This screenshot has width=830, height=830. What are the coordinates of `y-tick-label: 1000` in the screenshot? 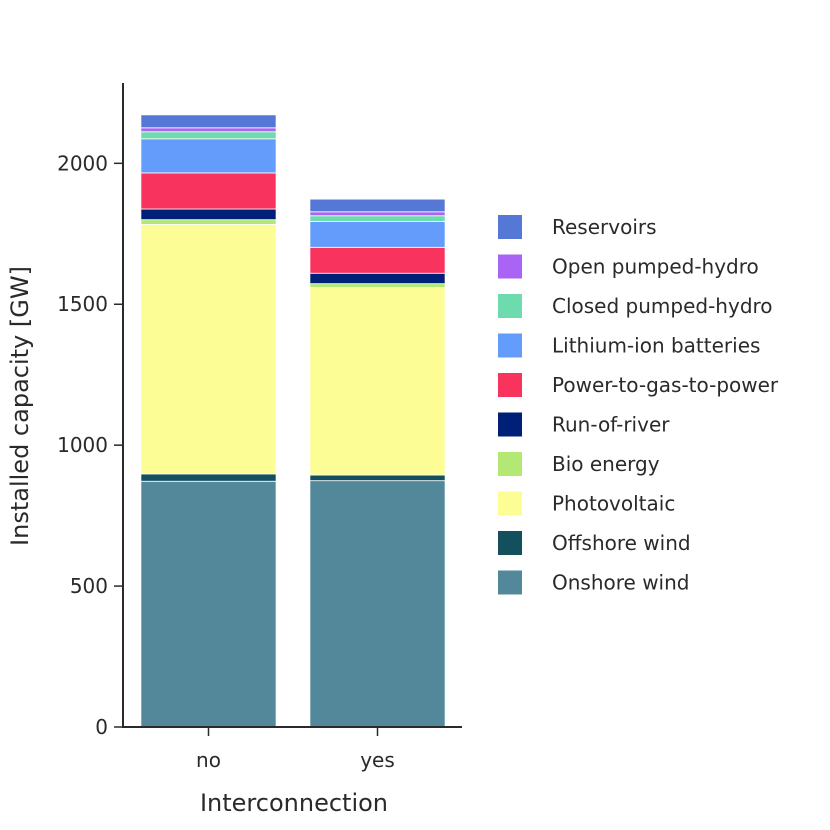 It's located at (82, 445).